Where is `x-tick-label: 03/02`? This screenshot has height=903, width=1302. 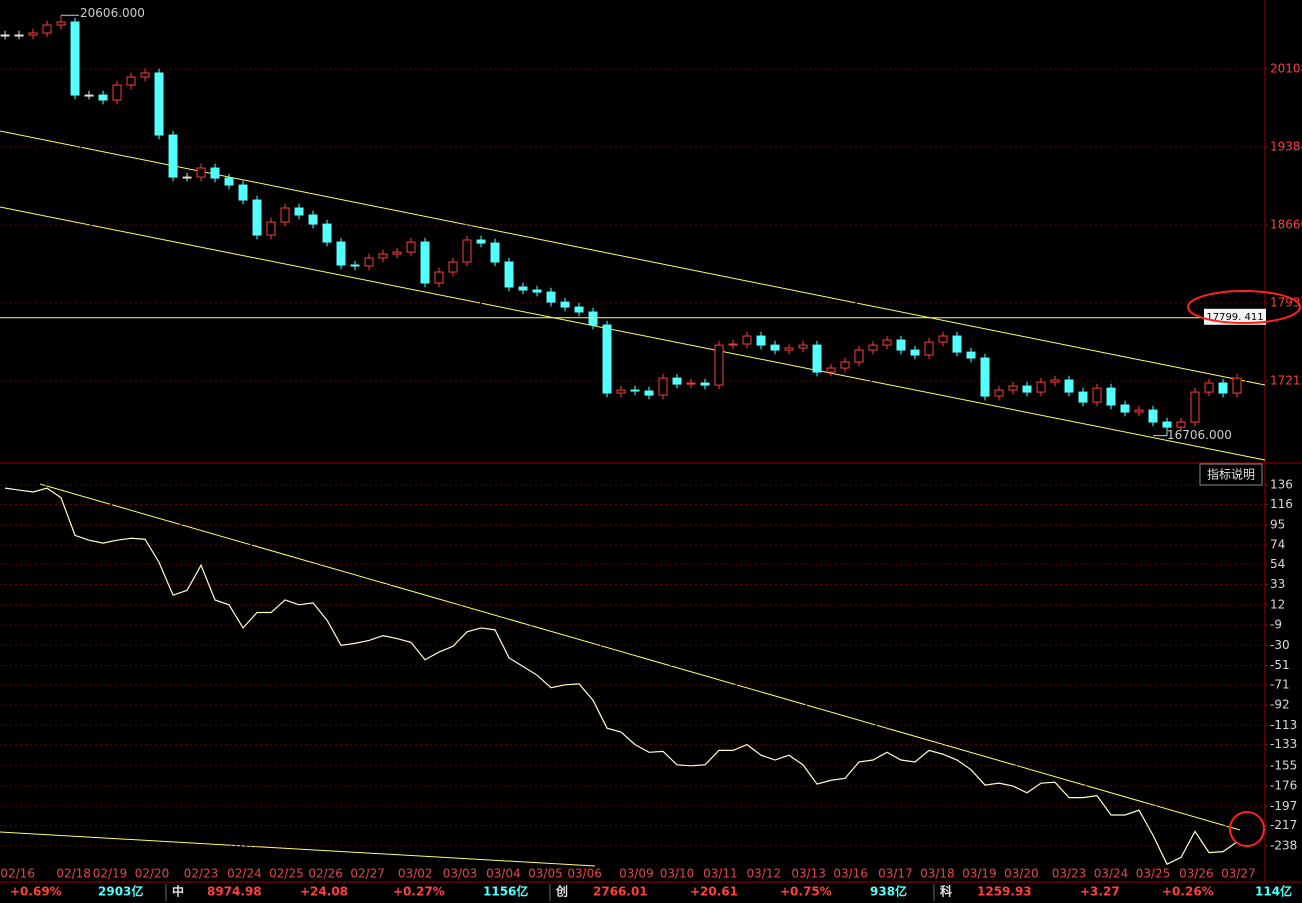
x-tick-label: 03/02 is located at coordinates (415, 874).